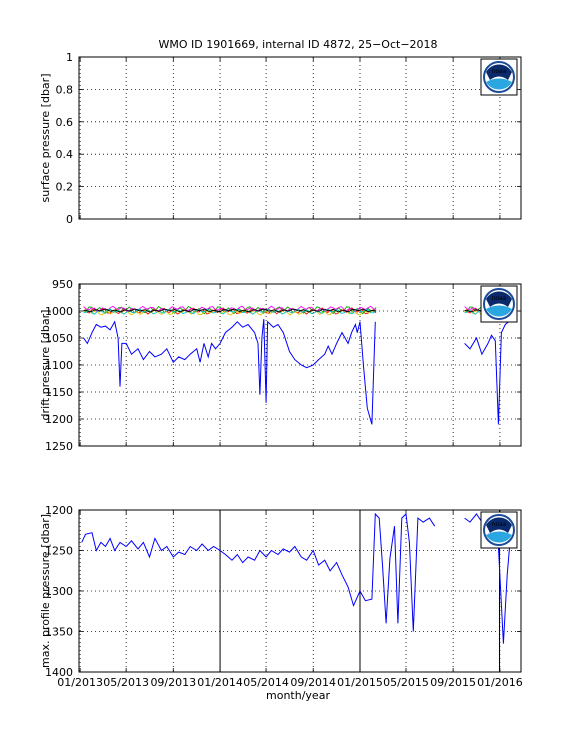  Describe the element at coordinates (65, 89) in the screenshot. I see `y-tick-label: 0.8` at that location.